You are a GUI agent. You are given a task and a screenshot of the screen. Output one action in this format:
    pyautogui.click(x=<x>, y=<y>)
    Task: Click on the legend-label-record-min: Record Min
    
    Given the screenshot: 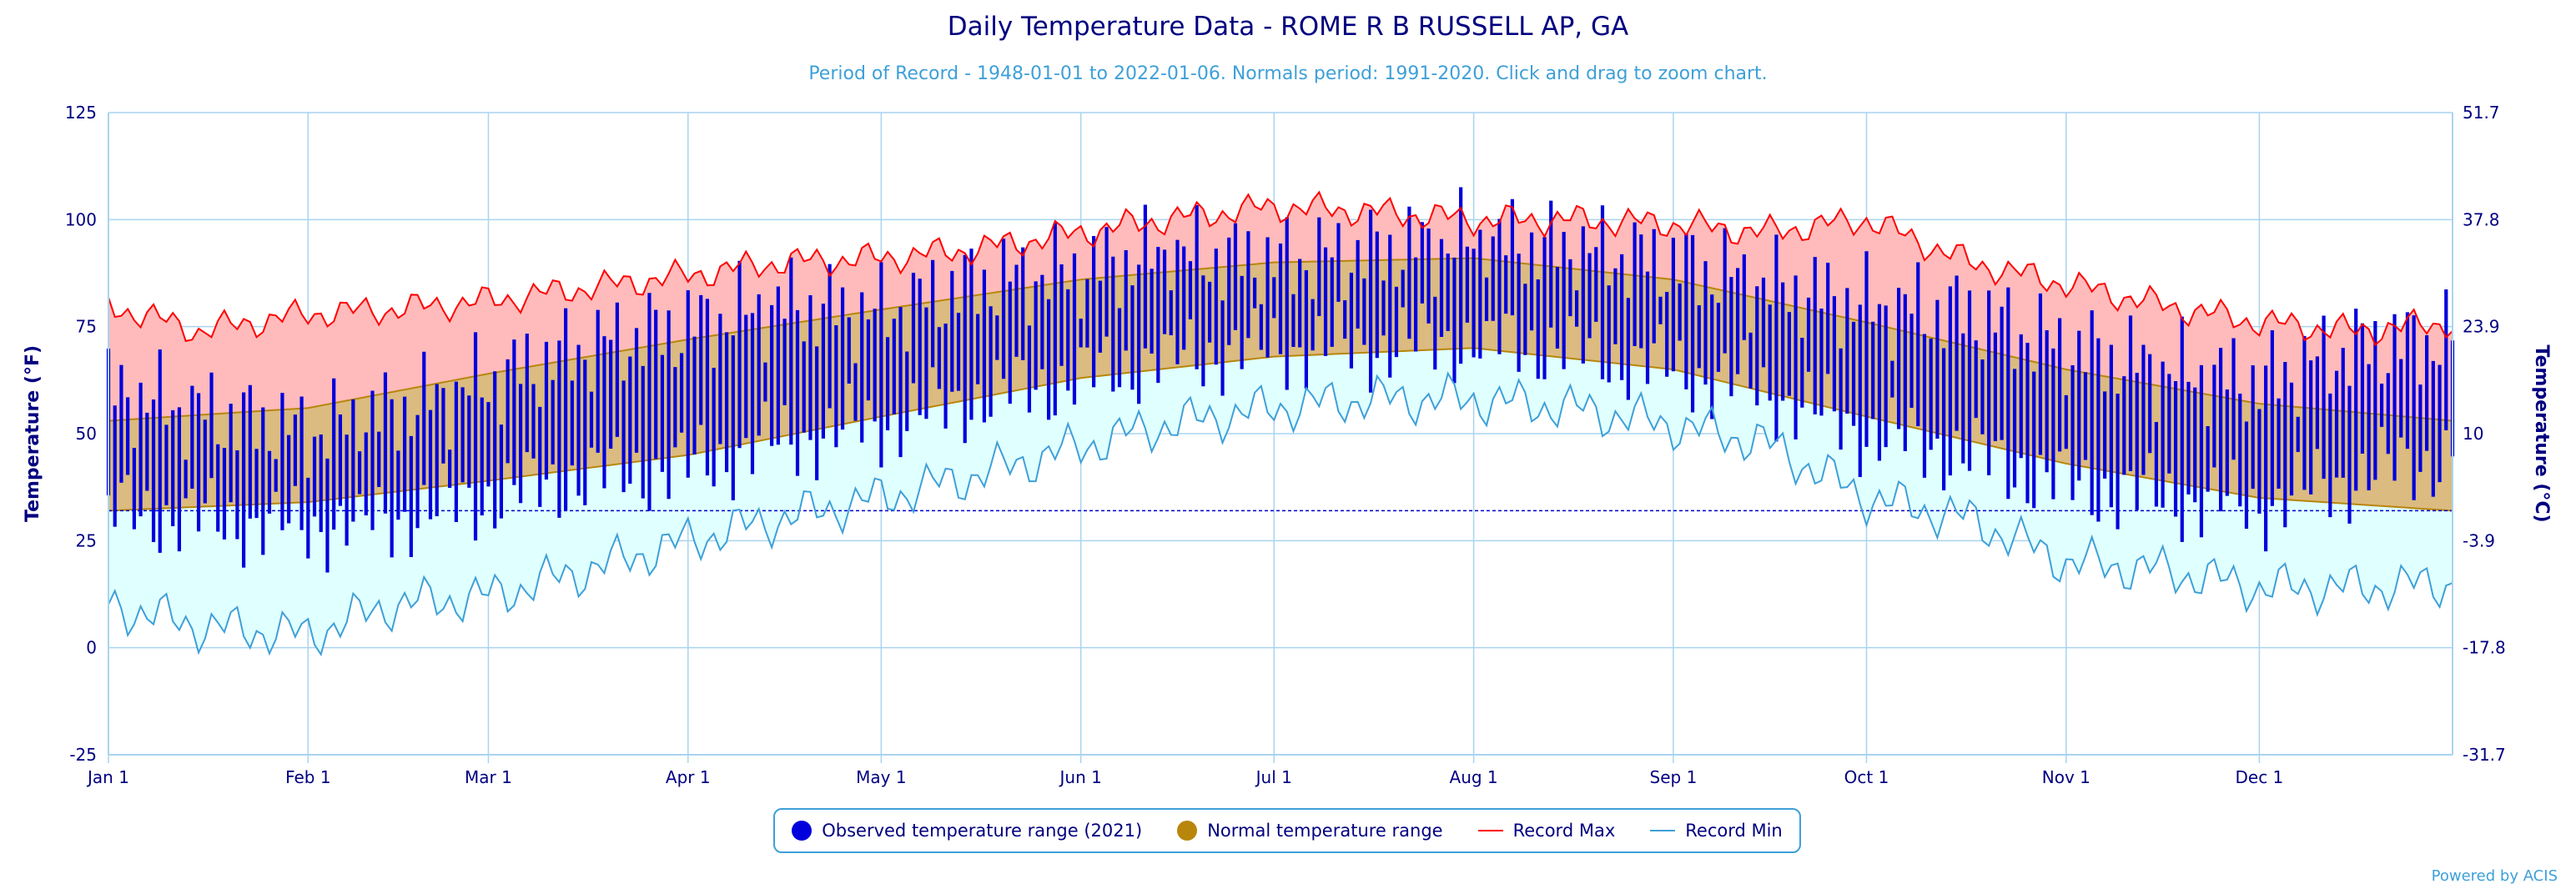 What is the action you would take?
    pyautogui.click(x=1734, y=831)
    